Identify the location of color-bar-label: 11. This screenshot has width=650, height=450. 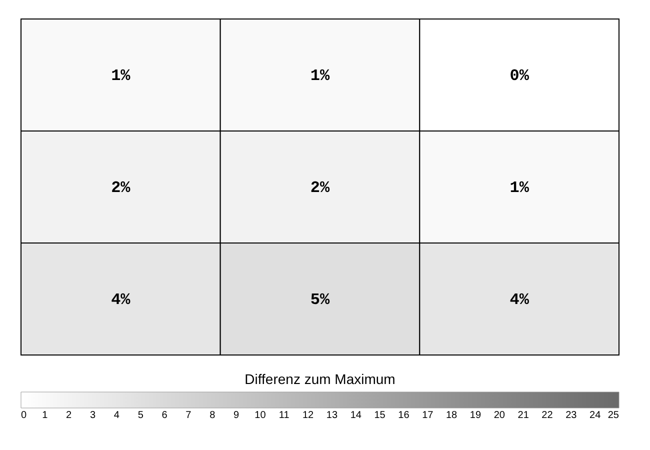
(284, 415).